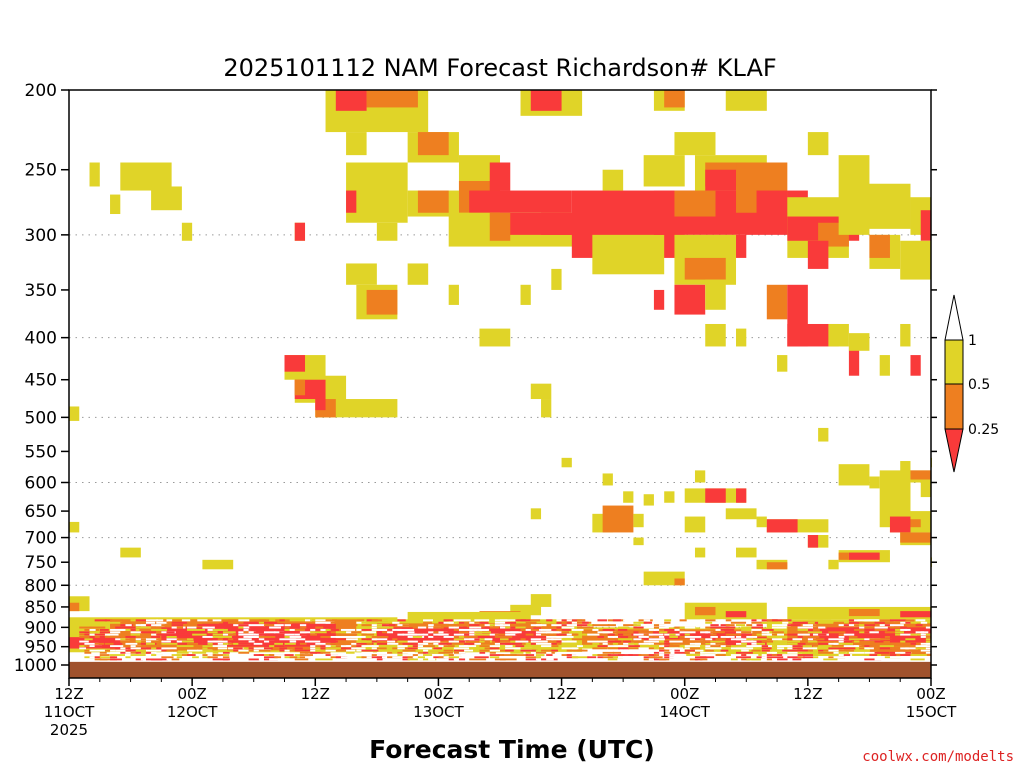  I want to click on colorbar-legend: 1 0.5 0.25, so click(971, 383).